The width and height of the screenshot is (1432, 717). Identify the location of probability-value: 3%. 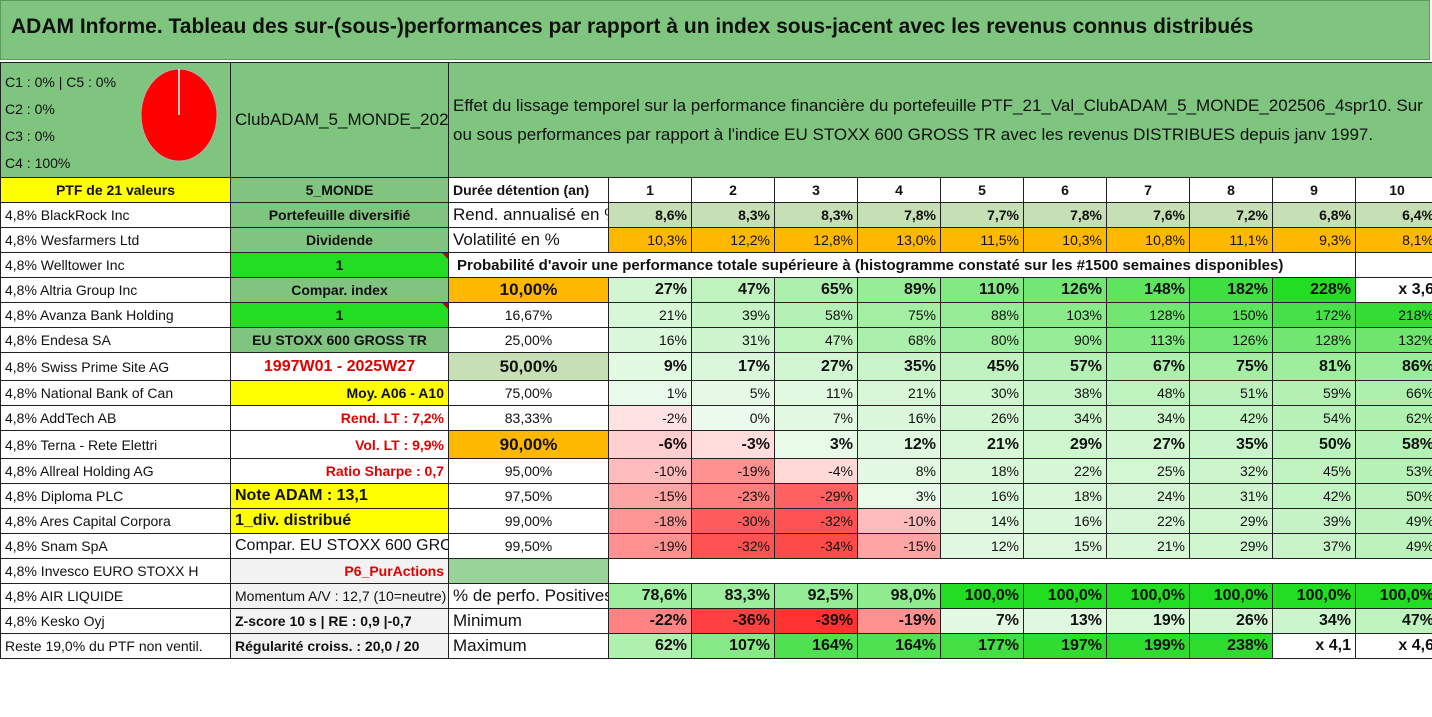
(899, 496).